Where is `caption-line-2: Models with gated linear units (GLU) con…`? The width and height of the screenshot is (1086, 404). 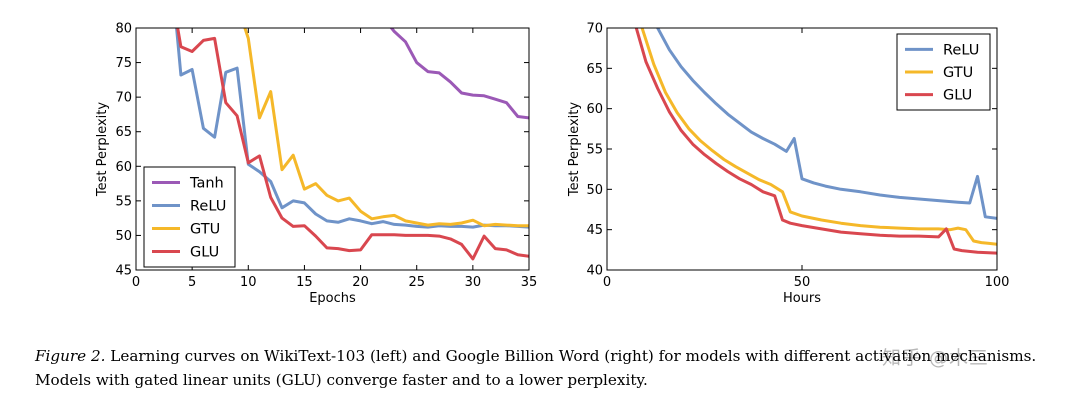
caption-line-2: Models with gated linear units (GLU) con… is located at coordinates (341, 380).